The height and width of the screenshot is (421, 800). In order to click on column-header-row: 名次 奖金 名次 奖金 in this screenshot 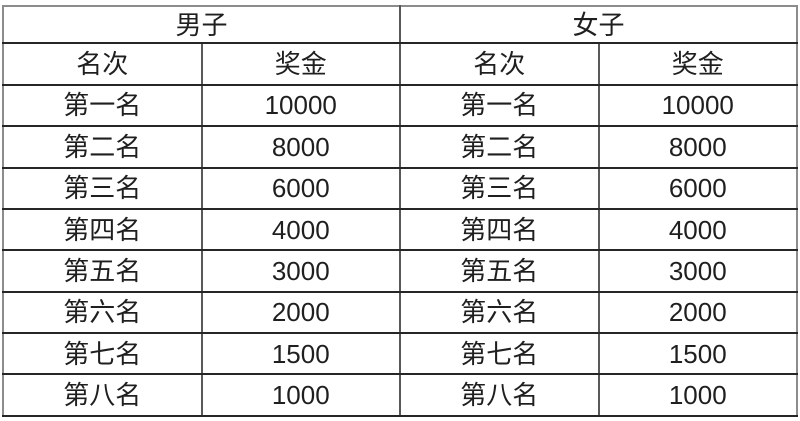, I will do `click(400, 64)`.